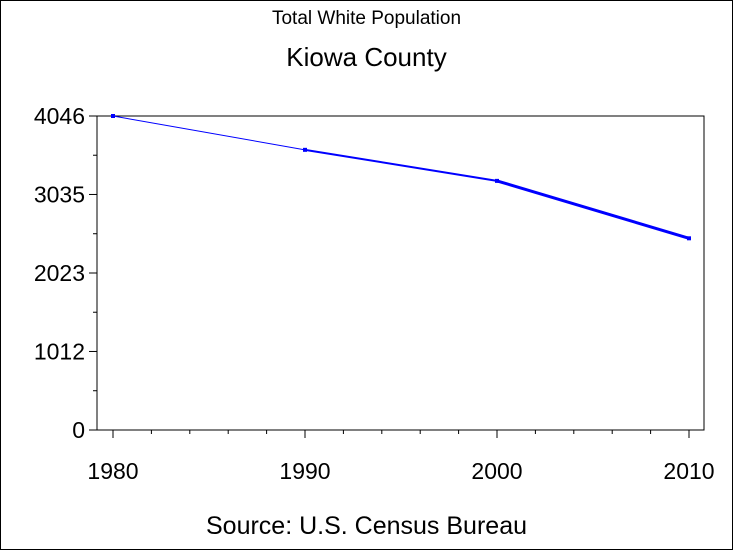 This screenshot has width=733, height=550. I want to click on chart-subtitle: Kiowa County, so click(366, 57).